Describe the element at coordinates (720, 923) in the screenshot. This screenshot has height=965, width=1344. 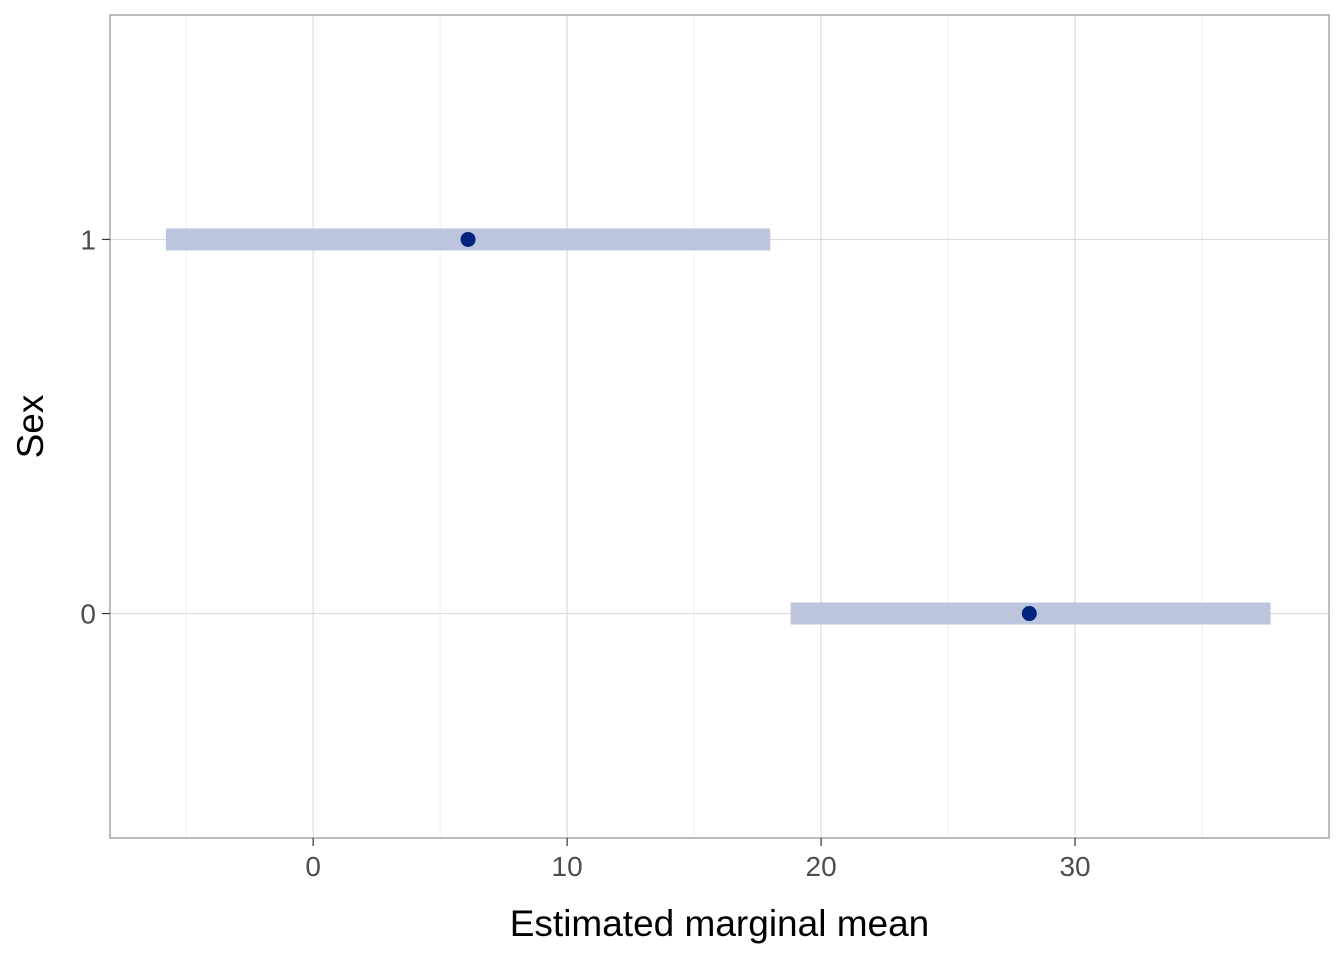
I see `x-axis-title: Estimated marginal mean` at that location.